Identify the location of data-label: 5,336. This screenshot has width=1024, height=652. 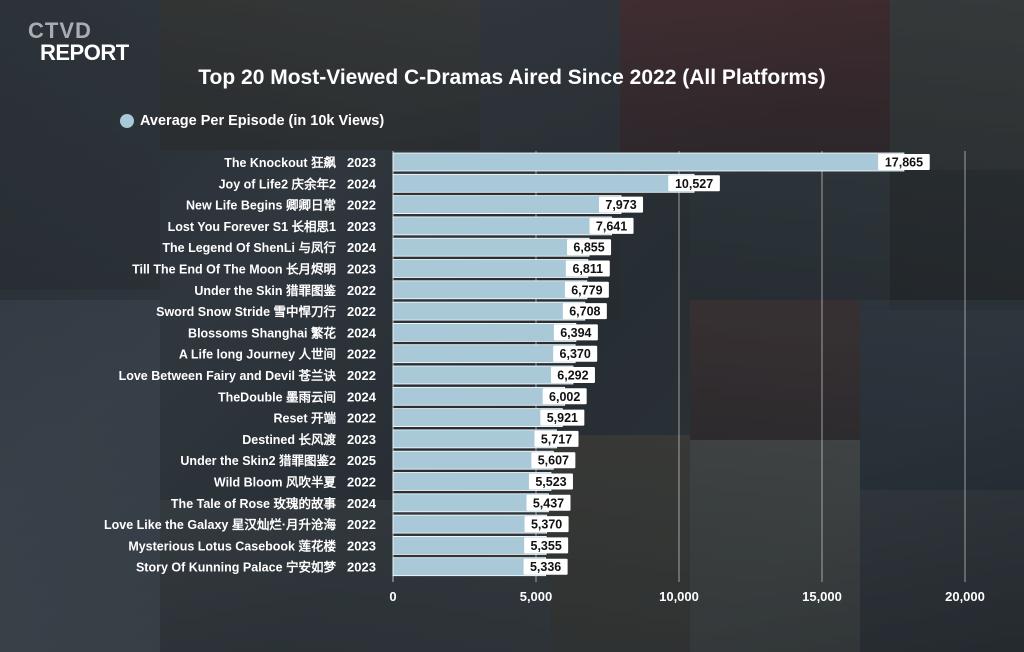
(545, 567).